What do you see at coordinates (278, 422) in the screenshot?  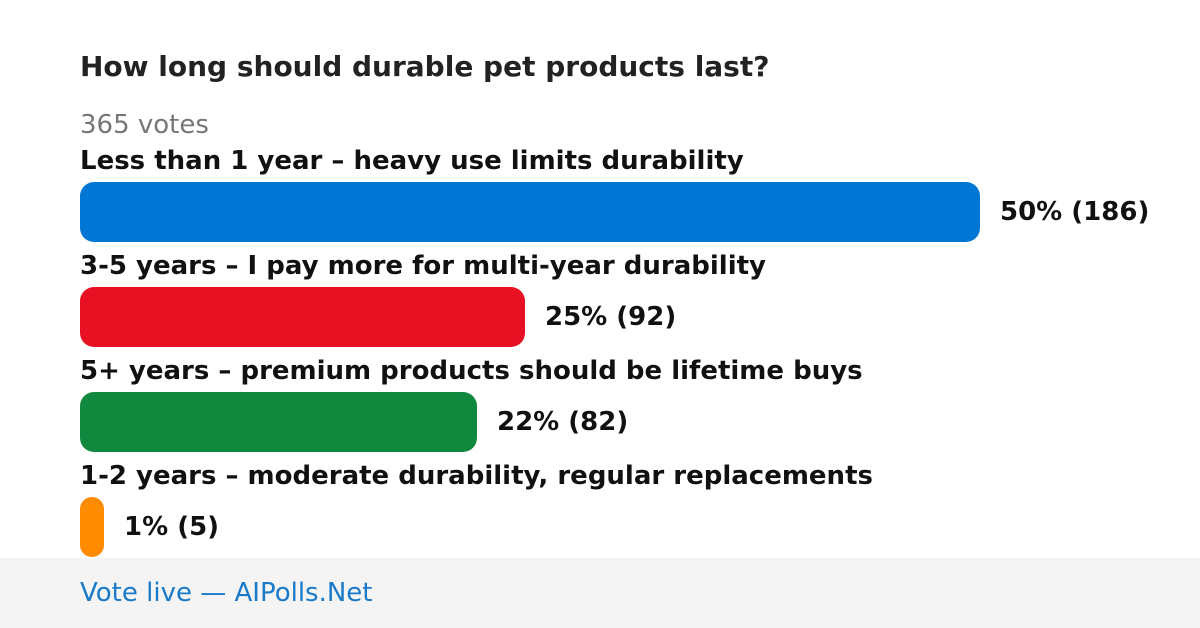 I see `bar-5-plus-years` at bounding box center [278, 422].